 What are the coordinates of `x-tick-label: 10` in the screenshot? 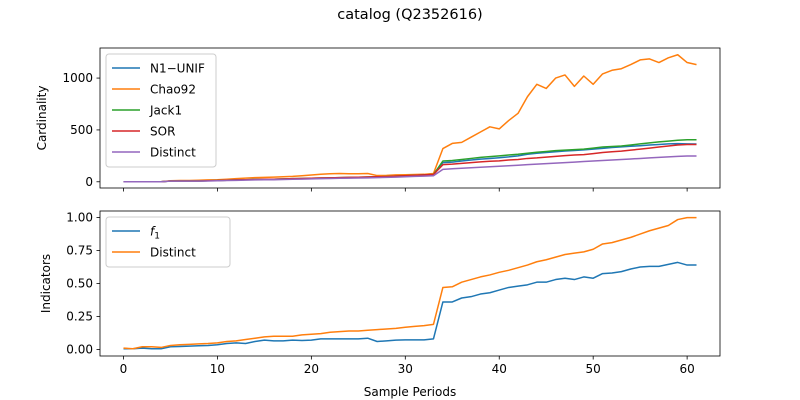 It's located at (217, 369).